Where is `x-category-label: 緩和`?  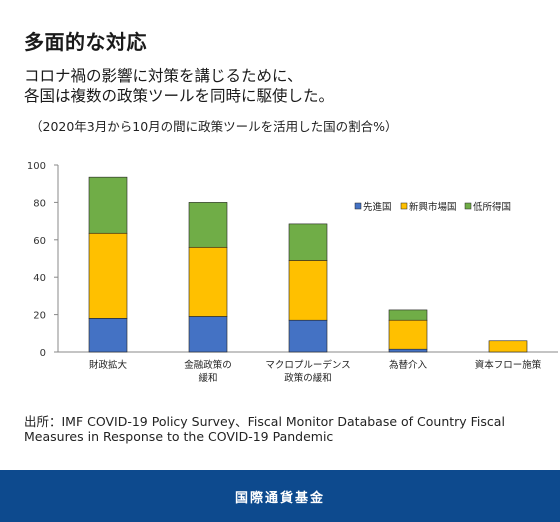
x-category-label: 緩和 is located at coordinates (207, 378).